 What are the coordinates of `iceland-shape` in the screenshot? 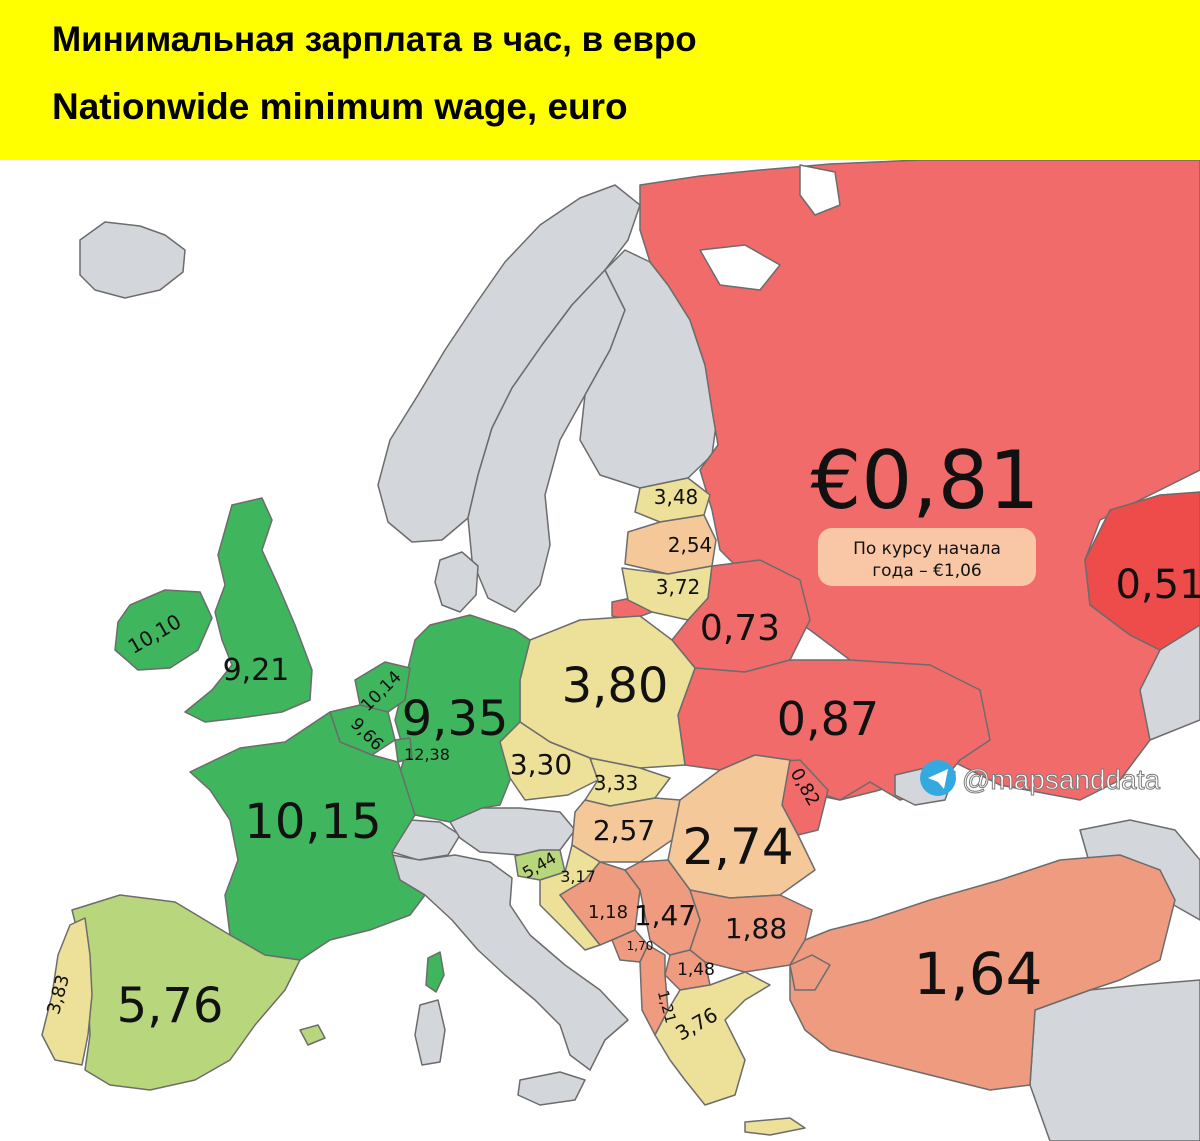 It's located at (132, 260).